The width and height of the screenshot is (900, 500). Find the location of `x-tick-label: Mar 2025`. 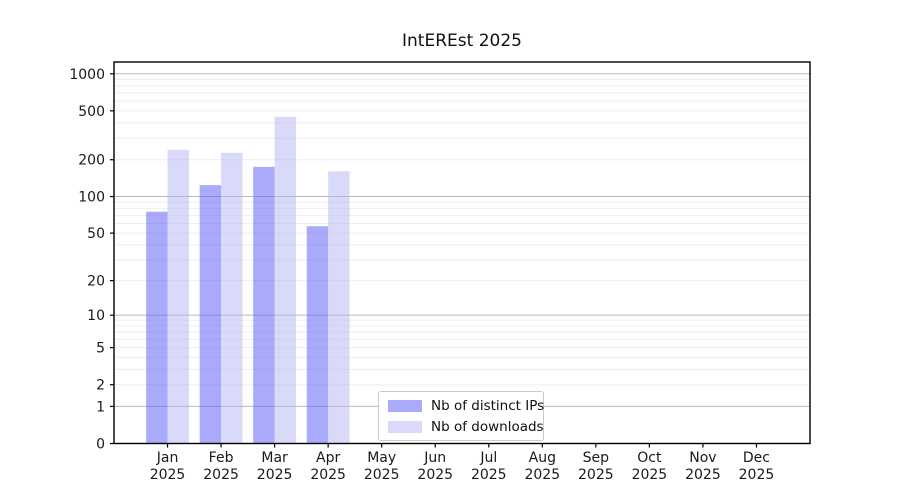

x-tick-label: Mar 2025 is located at coordinates (275, 466).